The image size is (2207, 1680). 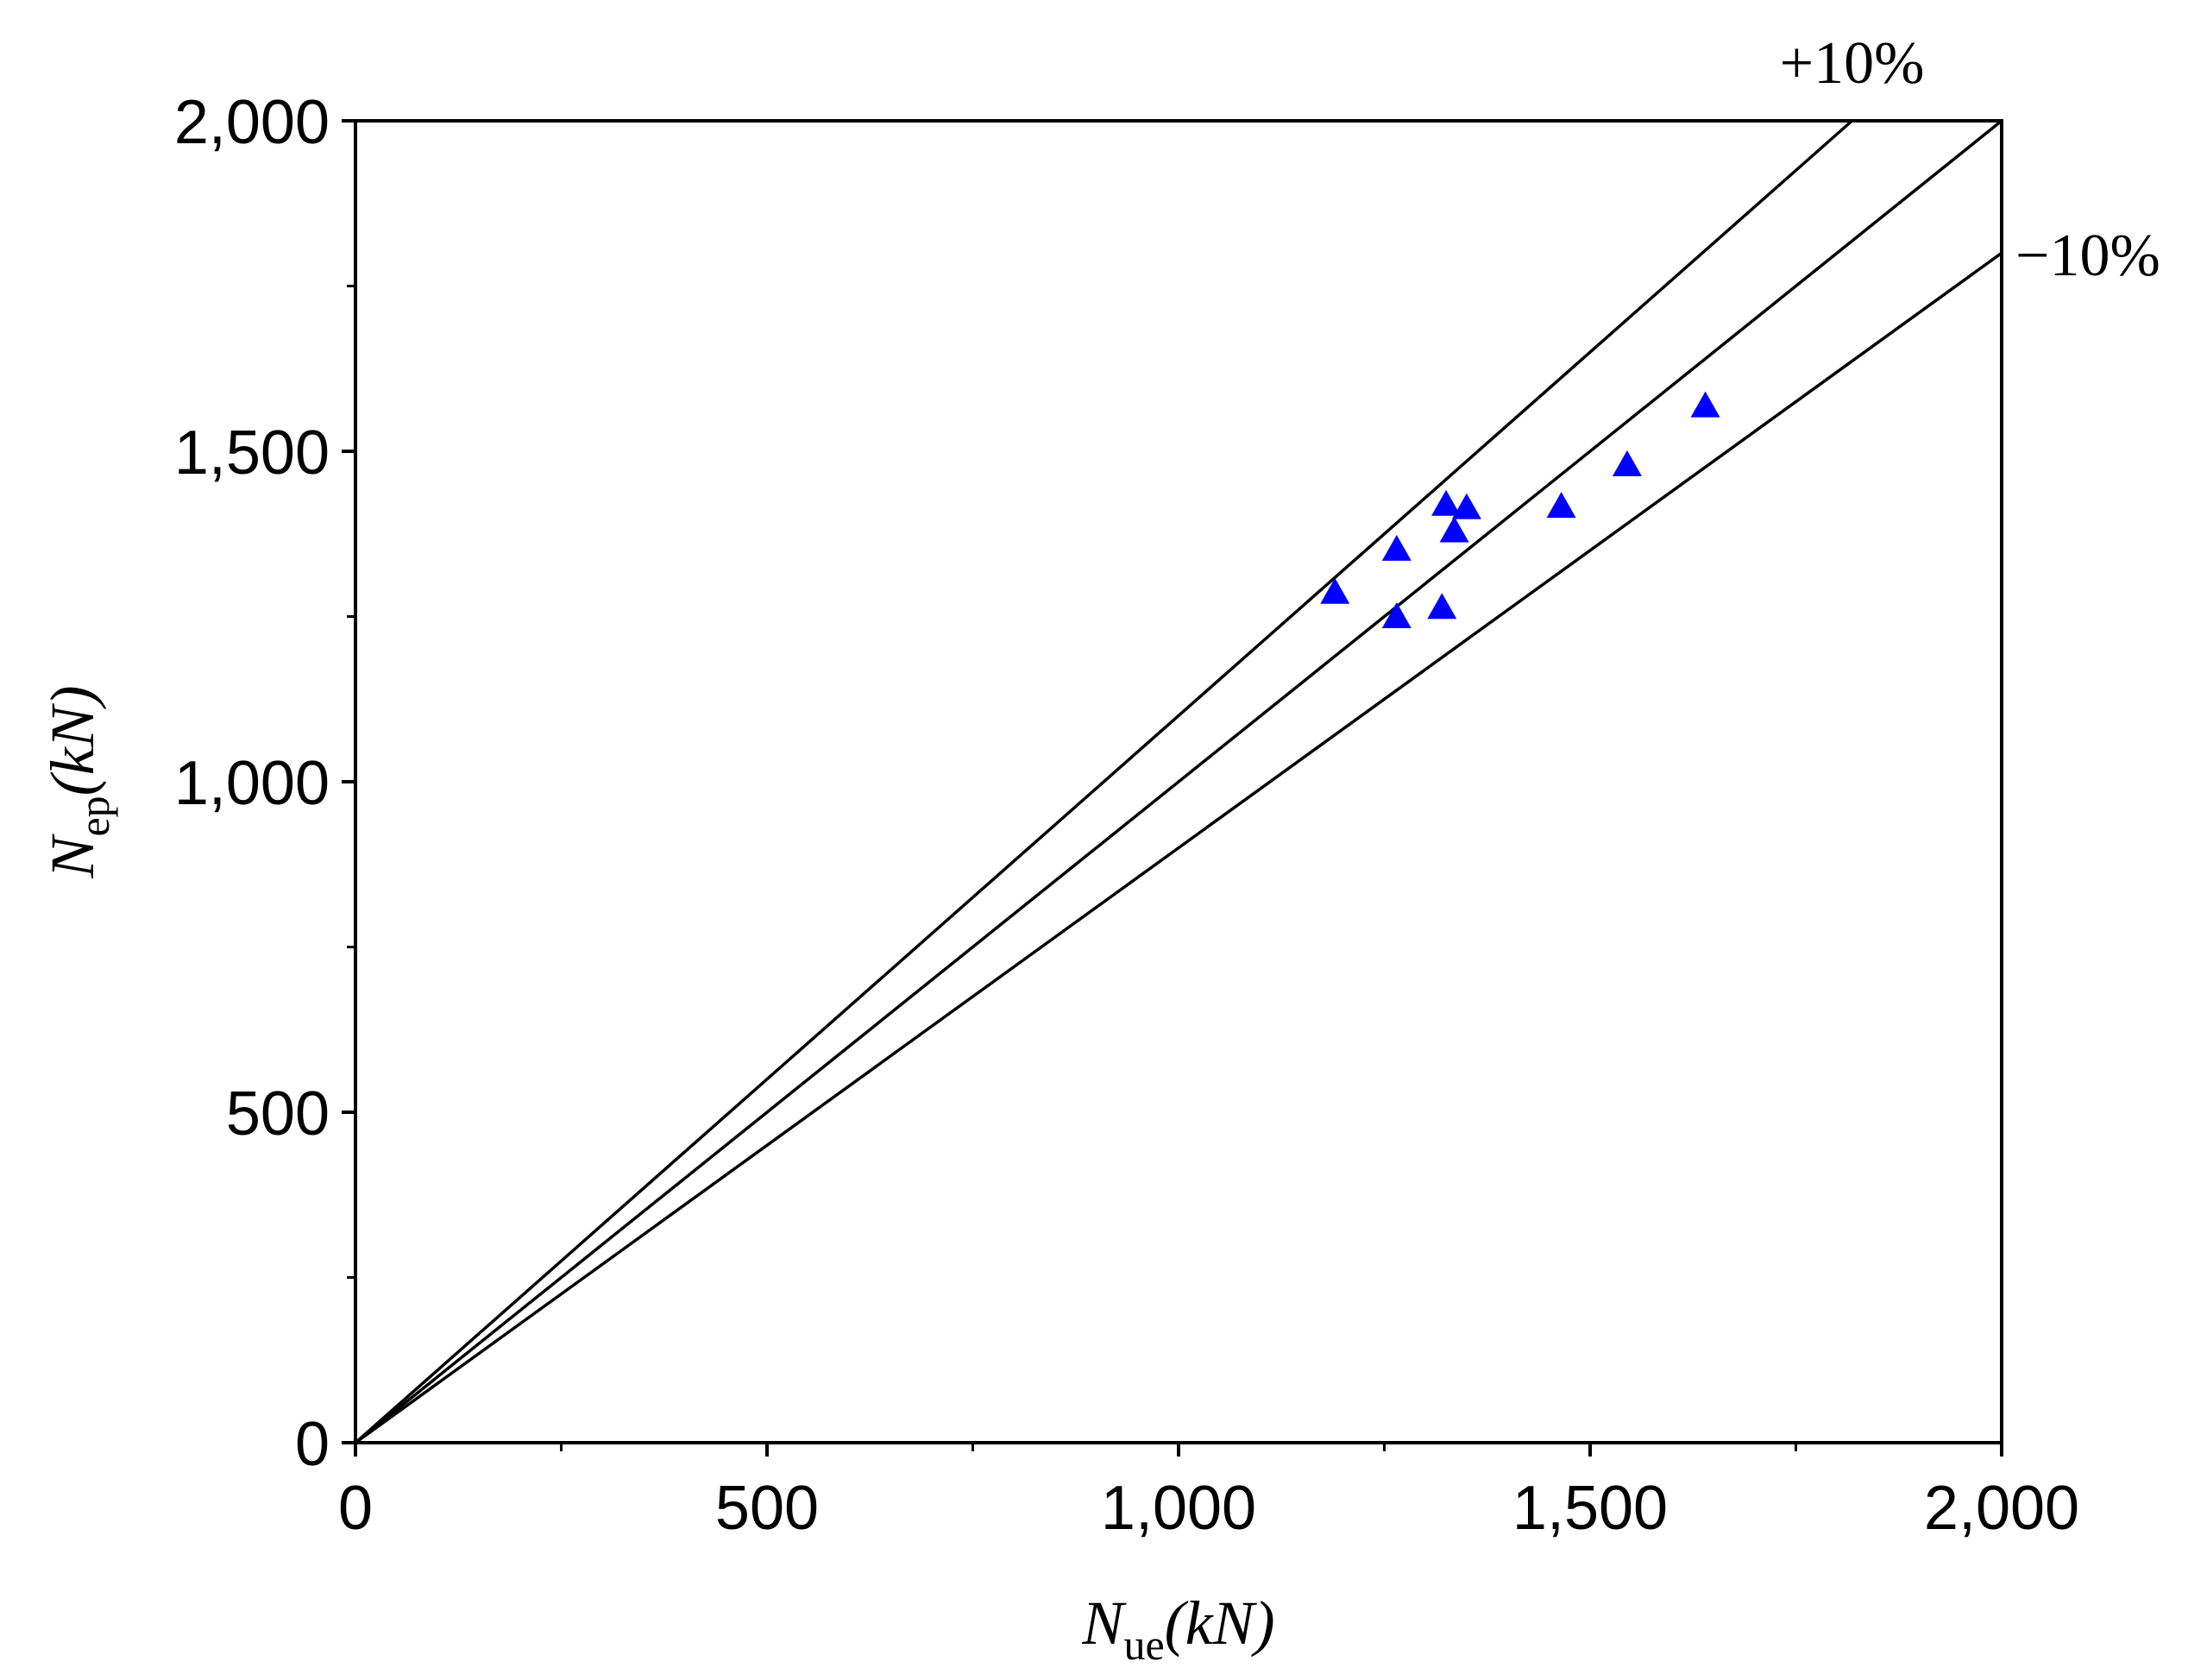 What do you see at coordinates (73, 741) in the screenshot?
I see `y-axis-title-unit: (kN)` at bounding box center [73, 741].